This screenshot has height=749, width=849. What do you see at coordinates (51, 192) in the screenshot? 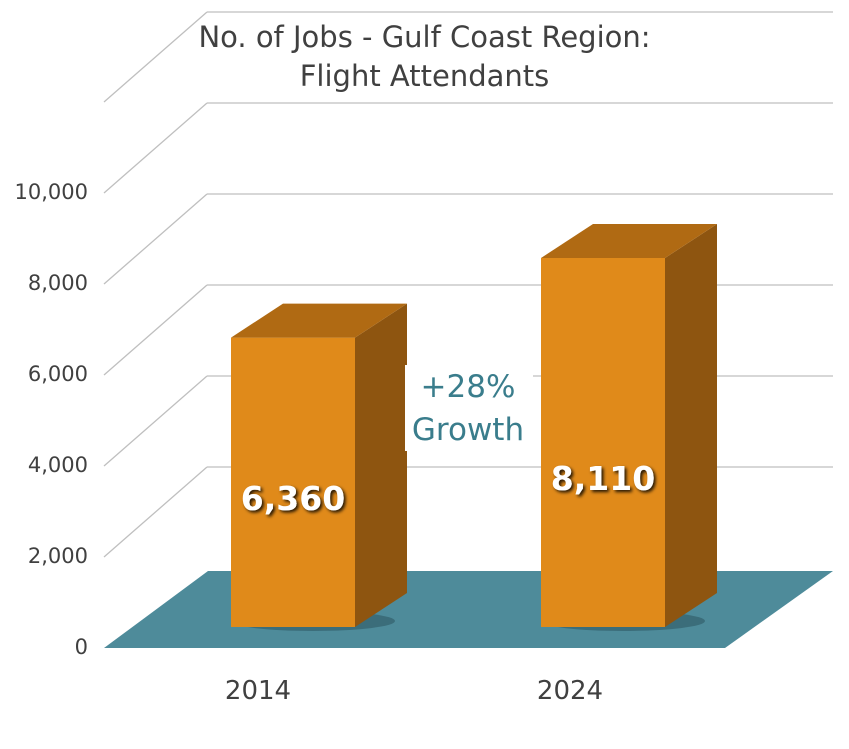
I see `y-tick-label: 10,000` at bounding box center [51, 192].